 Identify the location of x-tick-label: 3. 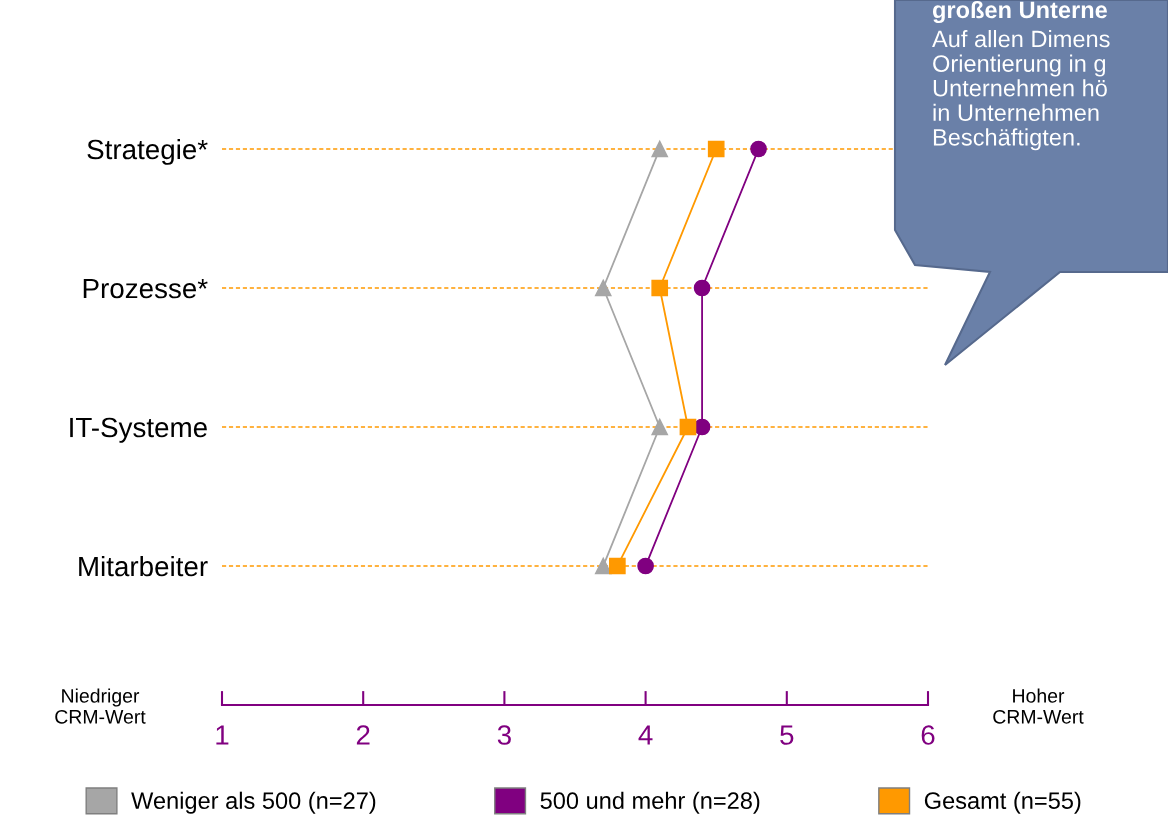
(504, 735).